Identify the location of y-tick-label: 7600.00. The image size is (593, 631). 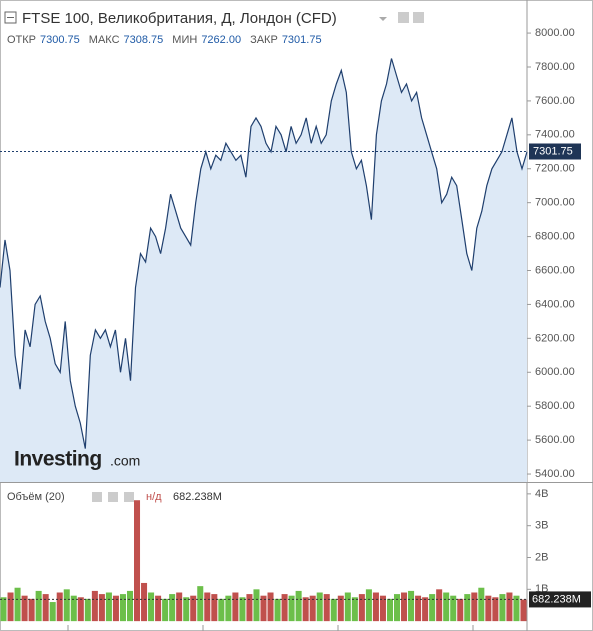
(555, 101).